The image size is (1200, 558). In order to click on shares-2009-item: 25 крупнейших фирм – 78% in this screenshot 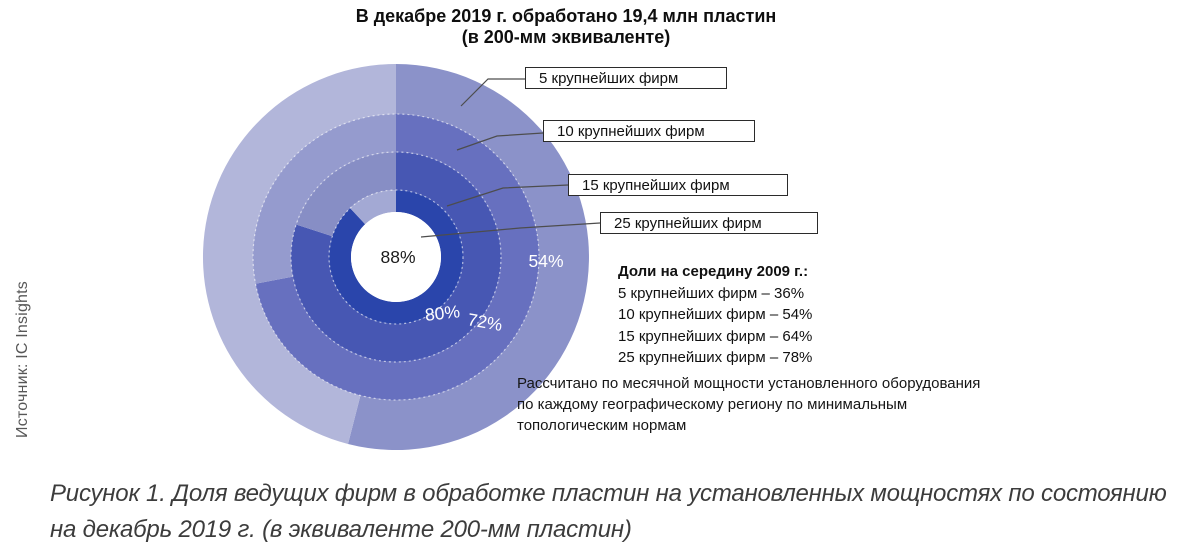, I will do `click(715, 357)`.